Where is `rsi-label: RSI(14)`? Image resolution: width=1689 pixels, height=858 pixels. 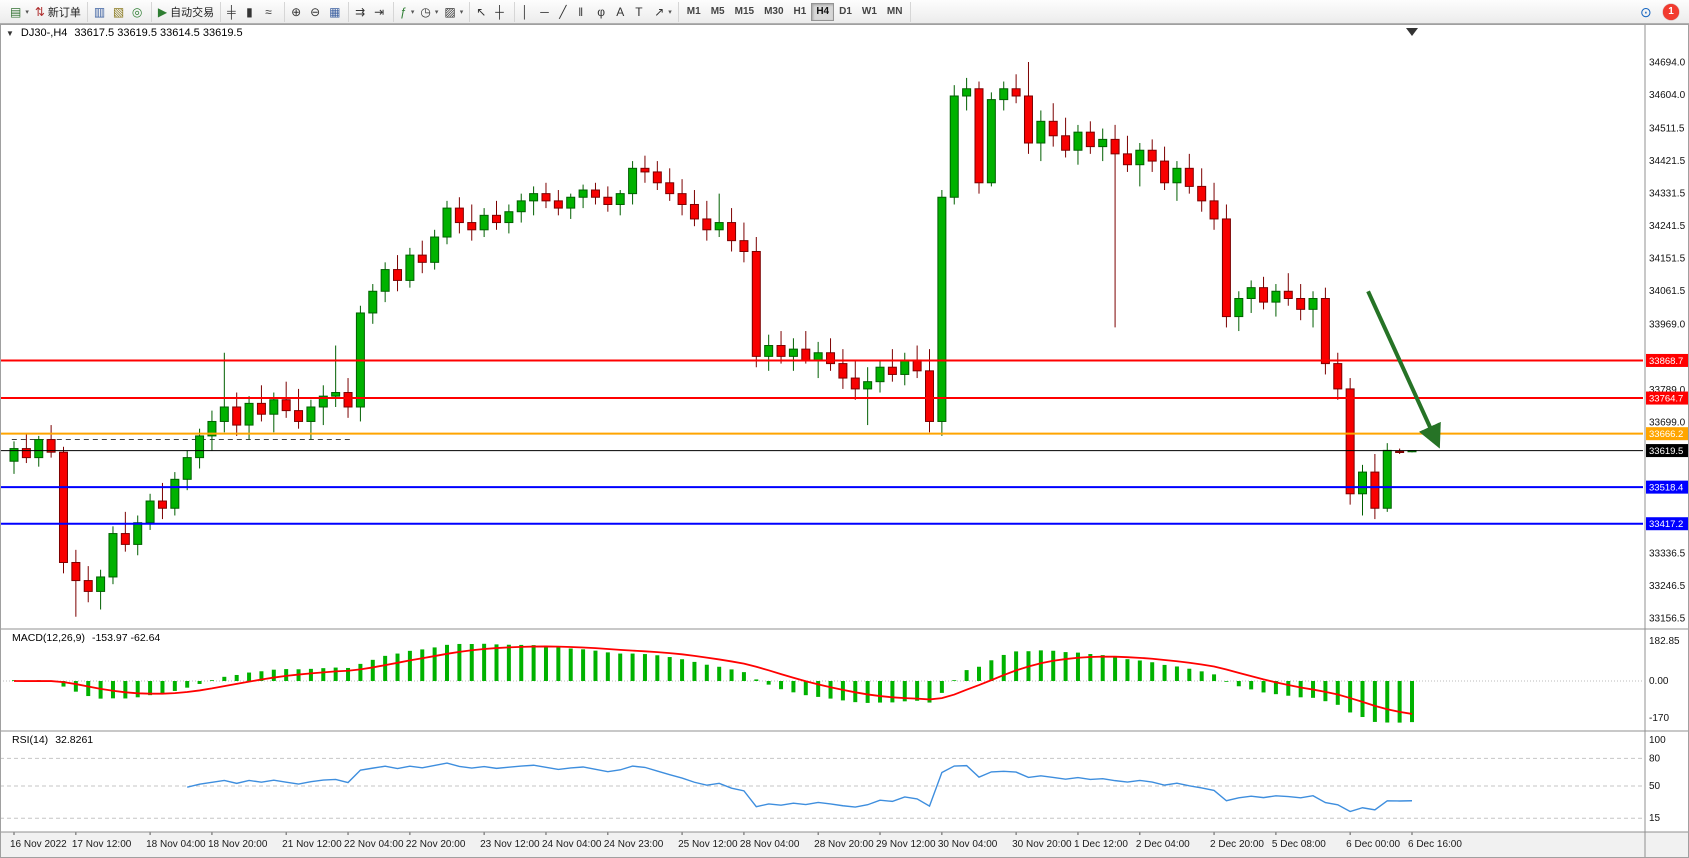
rsi-label: RSI(14) is located at coordinates (30, 740).